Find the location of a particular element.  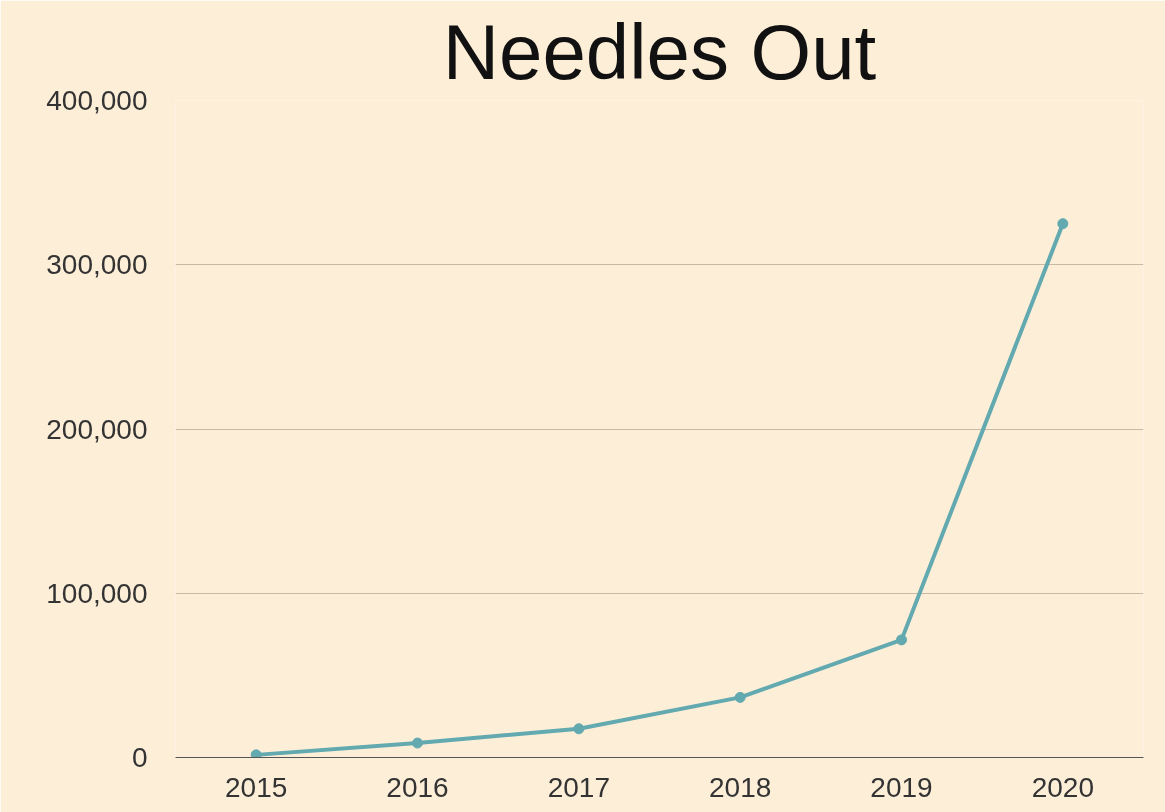

x-tick-label: 2020 is located at coordinates (1062, 787).